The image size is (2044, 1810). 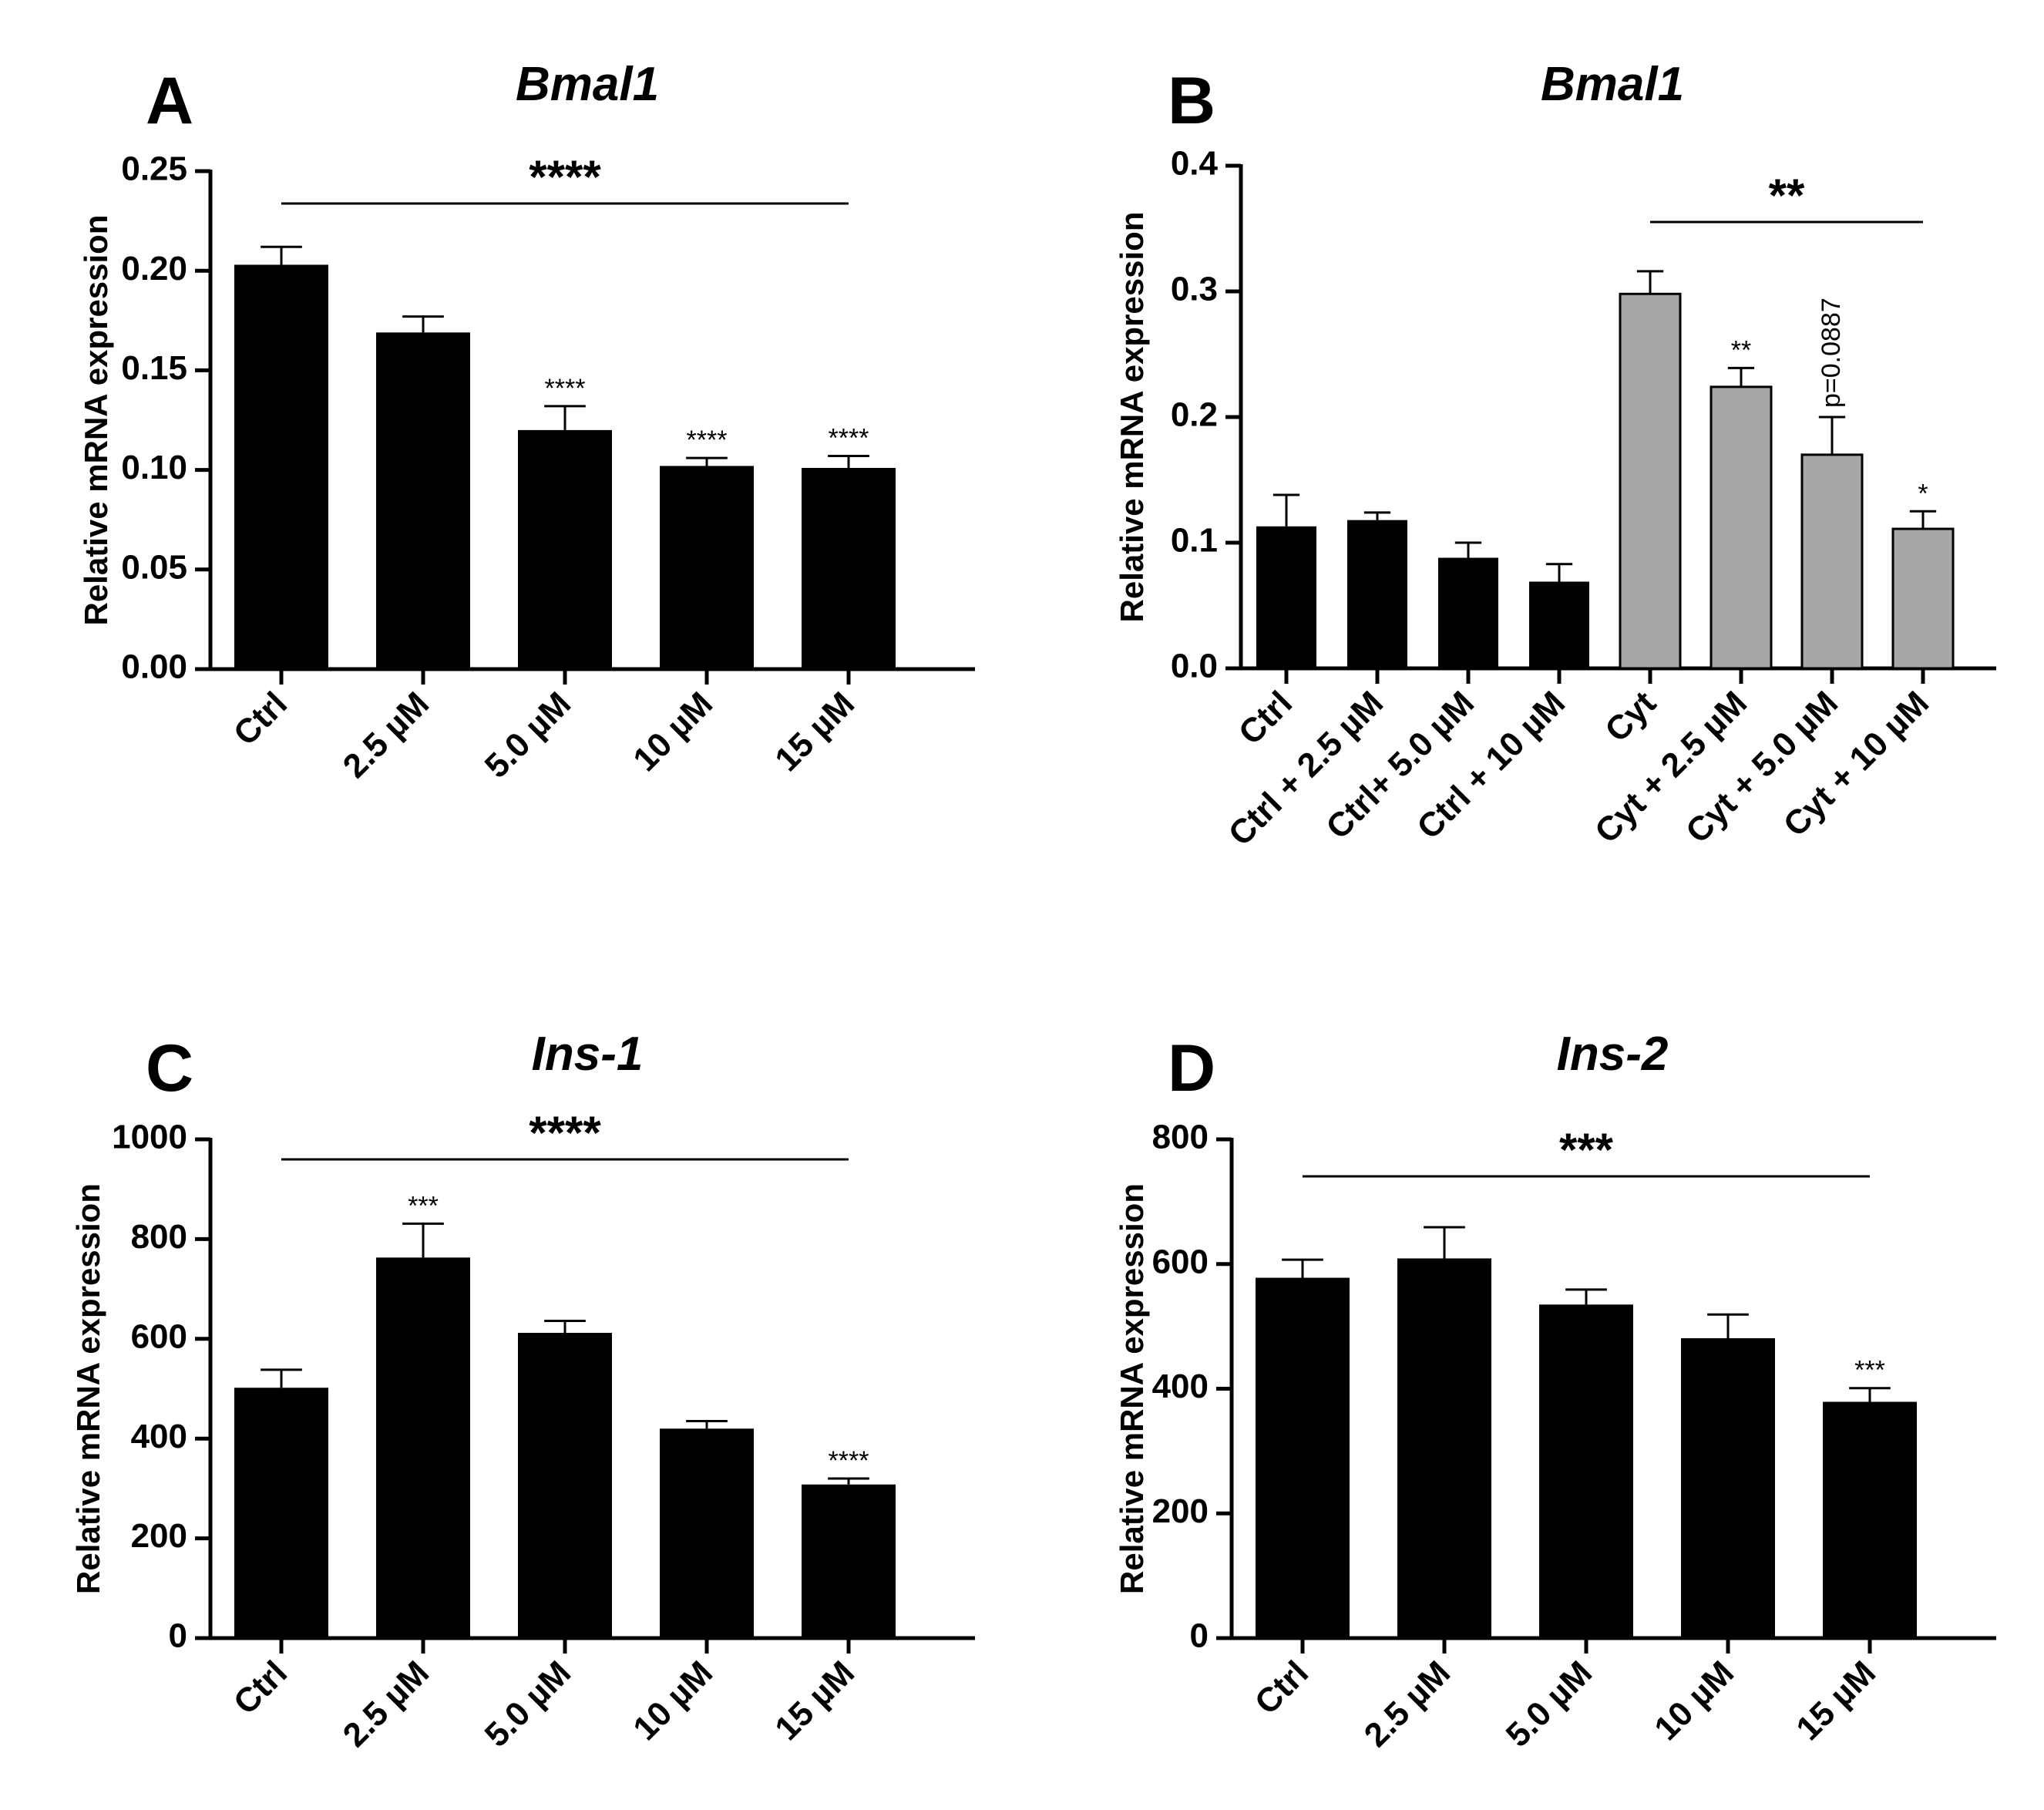 I want to click on y-tick-label: 1000, so click(x=149, y=1137).